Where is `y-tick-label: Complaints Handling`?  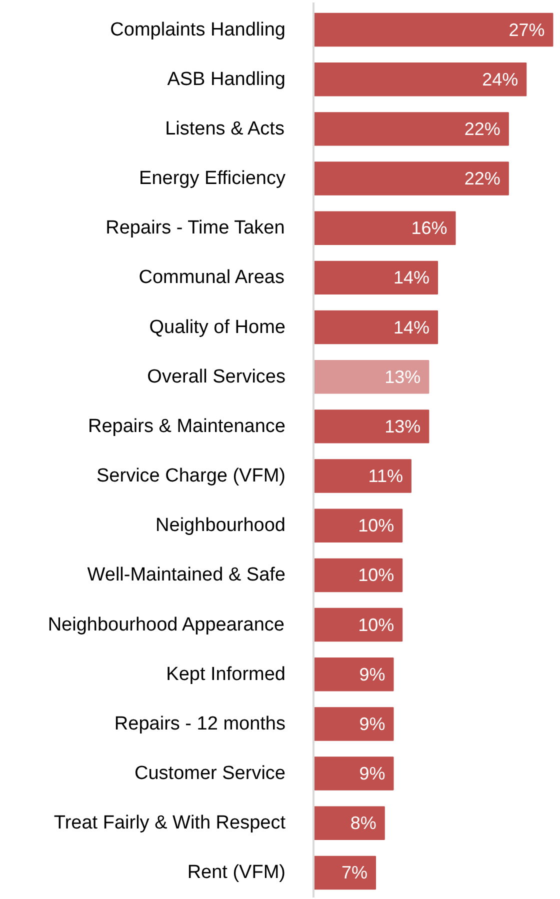 y-tick-label: Complaints Handling is located at coordinates (198, 29).